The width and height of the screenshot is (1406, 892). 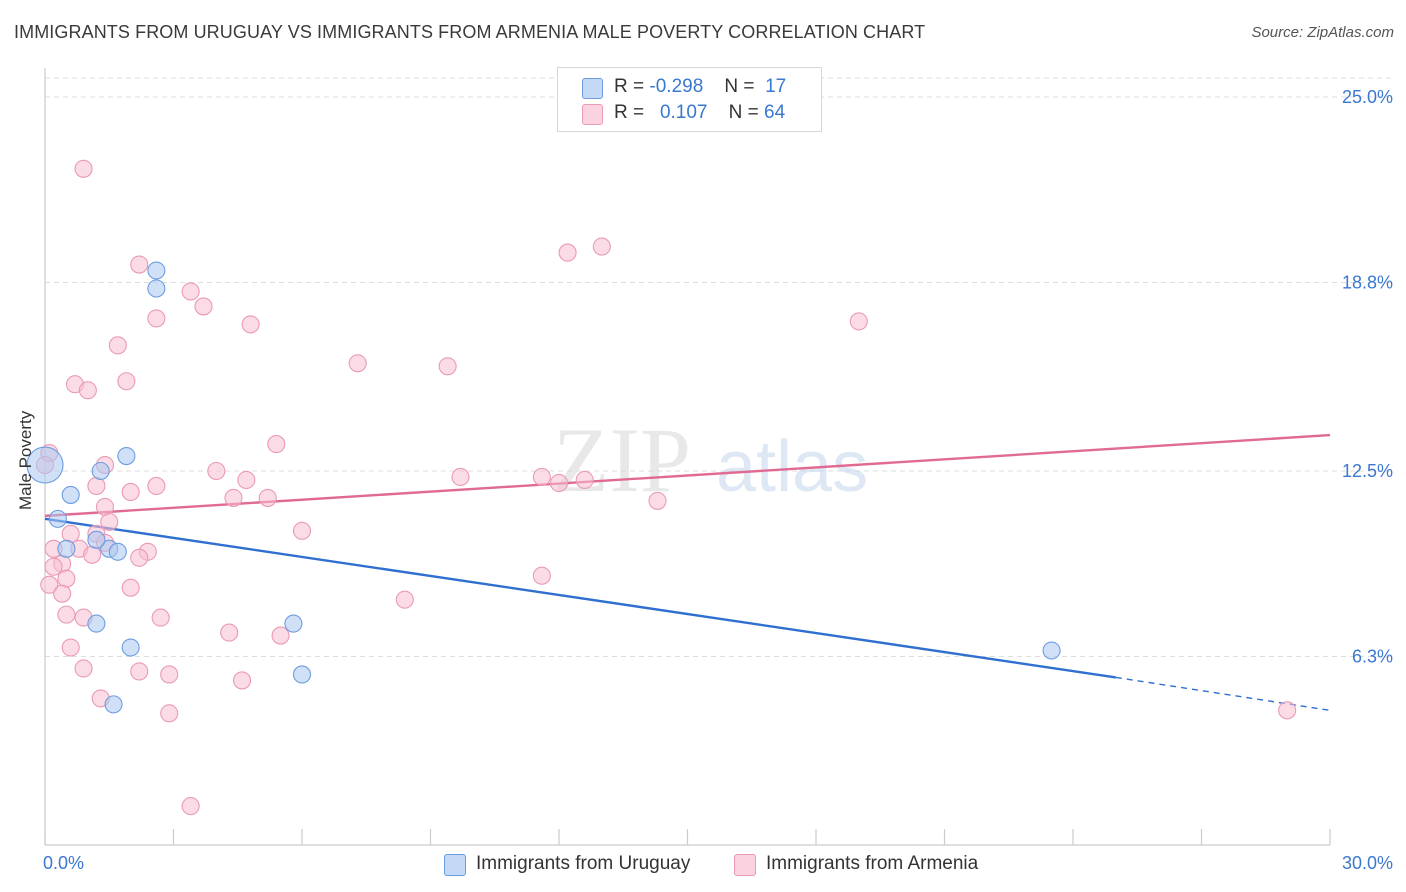 What do you see at coordinates (592, 88) in the screenshot?
I see `uruguay-swatch` at bounding box center [592, 88].